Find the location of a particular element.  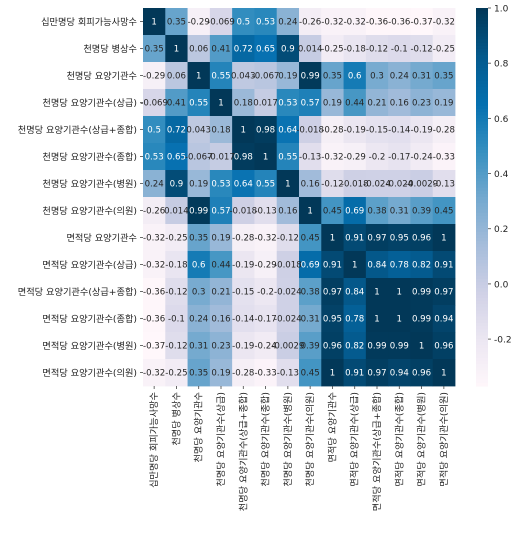

x-tick-label: 십만명당 회피가능사망수 is located at coordinates (154, 440).